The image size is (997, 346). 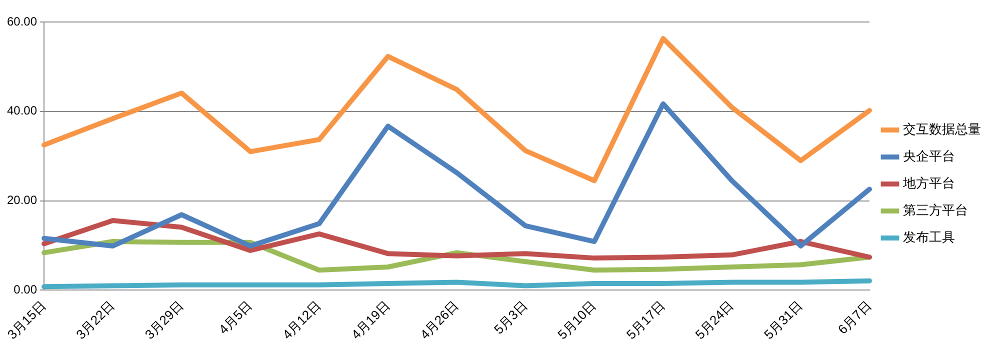 I want to click on x-tick-label: 5月3日, so click(x=510, y=318).